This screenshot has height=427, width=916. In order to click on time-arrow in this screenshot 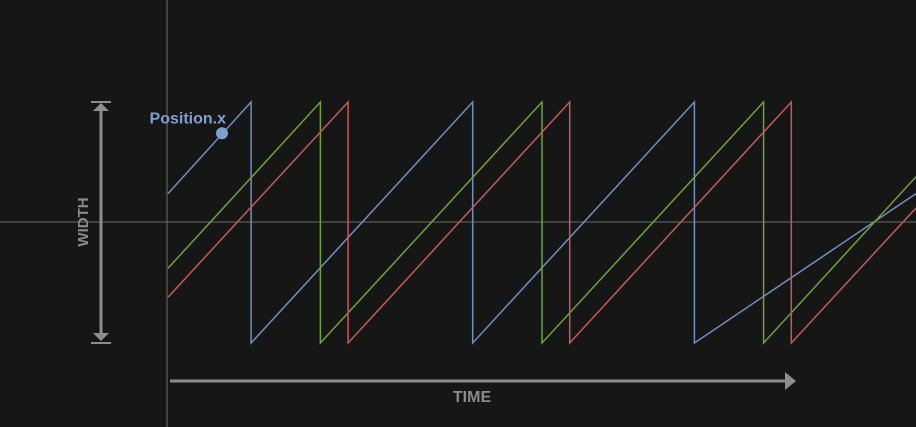, I will do `click(483, 381)`.